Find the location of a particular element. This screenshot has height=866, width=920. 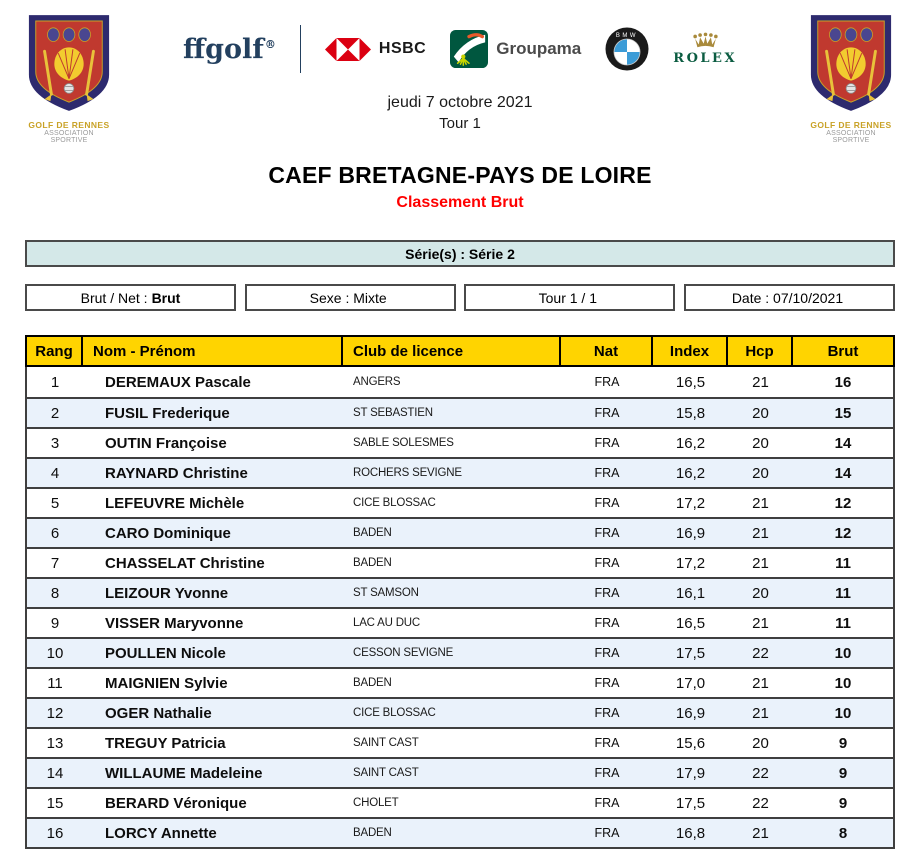

header-nom: Nom - Prénom is located at coordinates (213, 351).